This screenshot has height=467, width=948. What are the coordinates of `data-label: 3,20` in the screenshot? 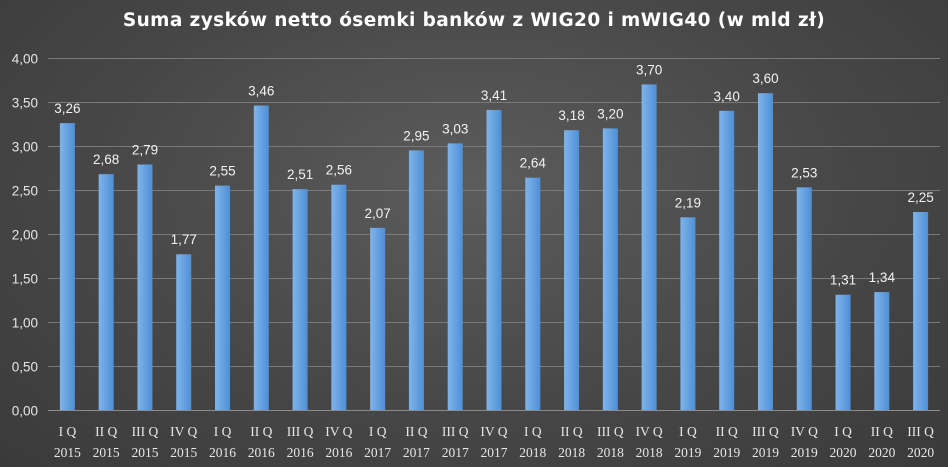 It's located at (610, 113).